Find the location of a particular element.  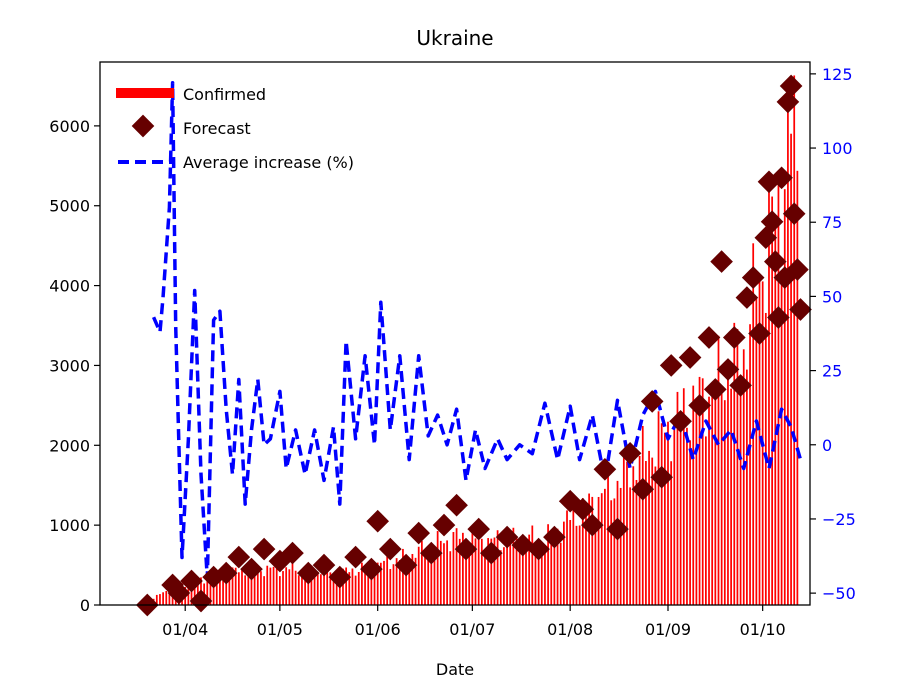

legend-forecast-label: Forecast is located at coordinates (217, 128).